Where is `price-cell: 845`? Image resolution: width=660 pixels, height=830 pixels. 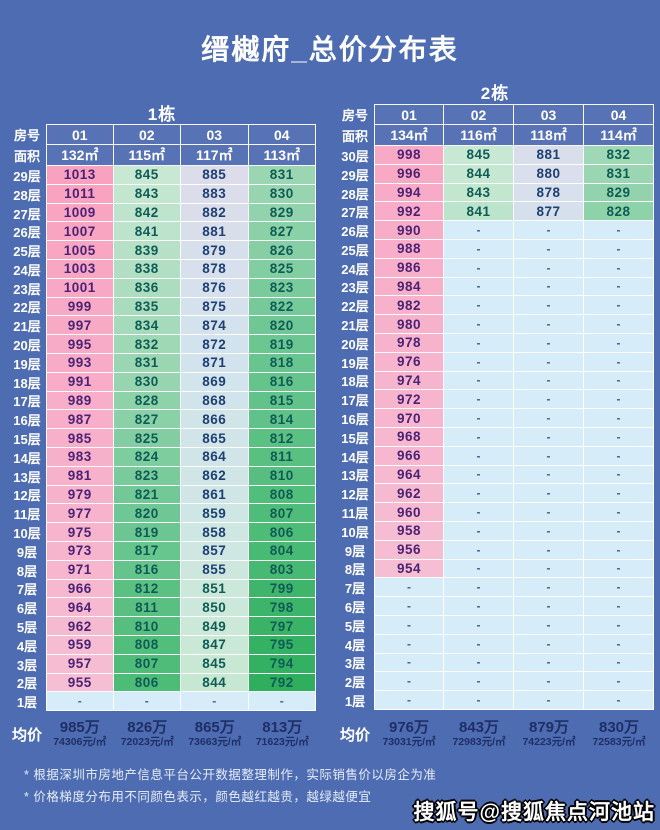 price-cell: 845 is located at coordinates (215, 664).